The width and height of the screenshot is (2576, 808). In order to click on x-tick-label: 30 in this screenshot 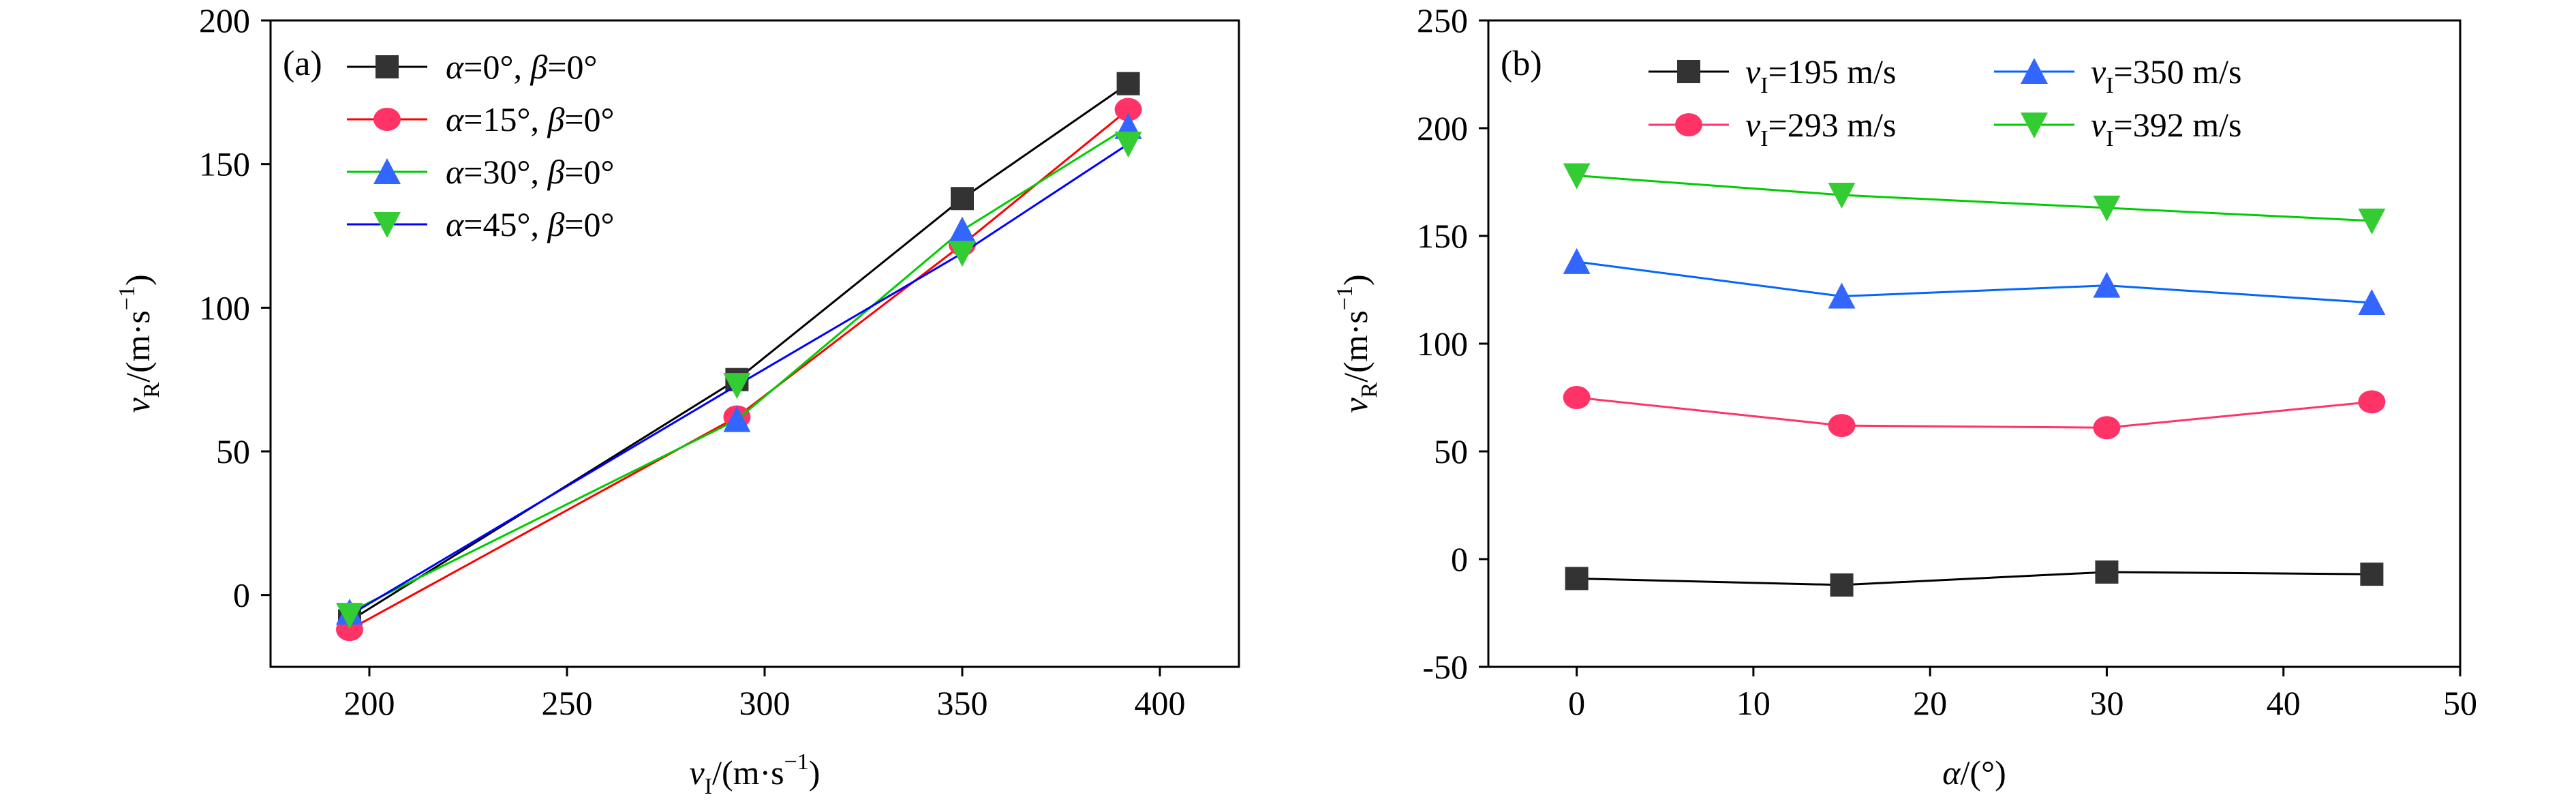, I will do `click(2106, 703)`.